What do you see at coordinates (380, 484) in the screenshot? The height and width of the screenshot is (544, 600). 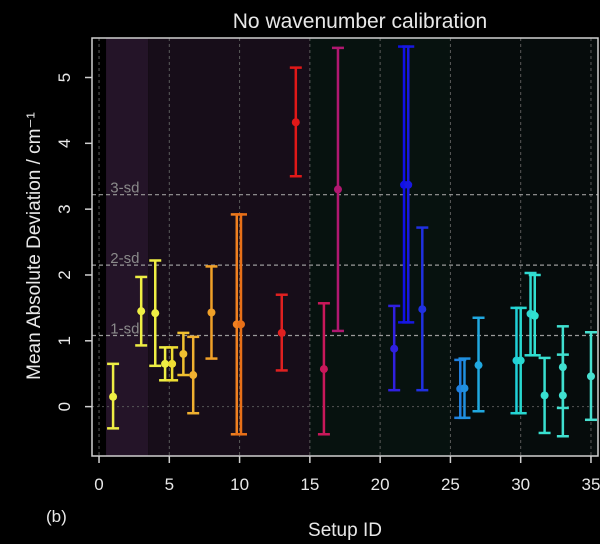 I see `x-tick-label: 20` at bounding box center [380, 484].